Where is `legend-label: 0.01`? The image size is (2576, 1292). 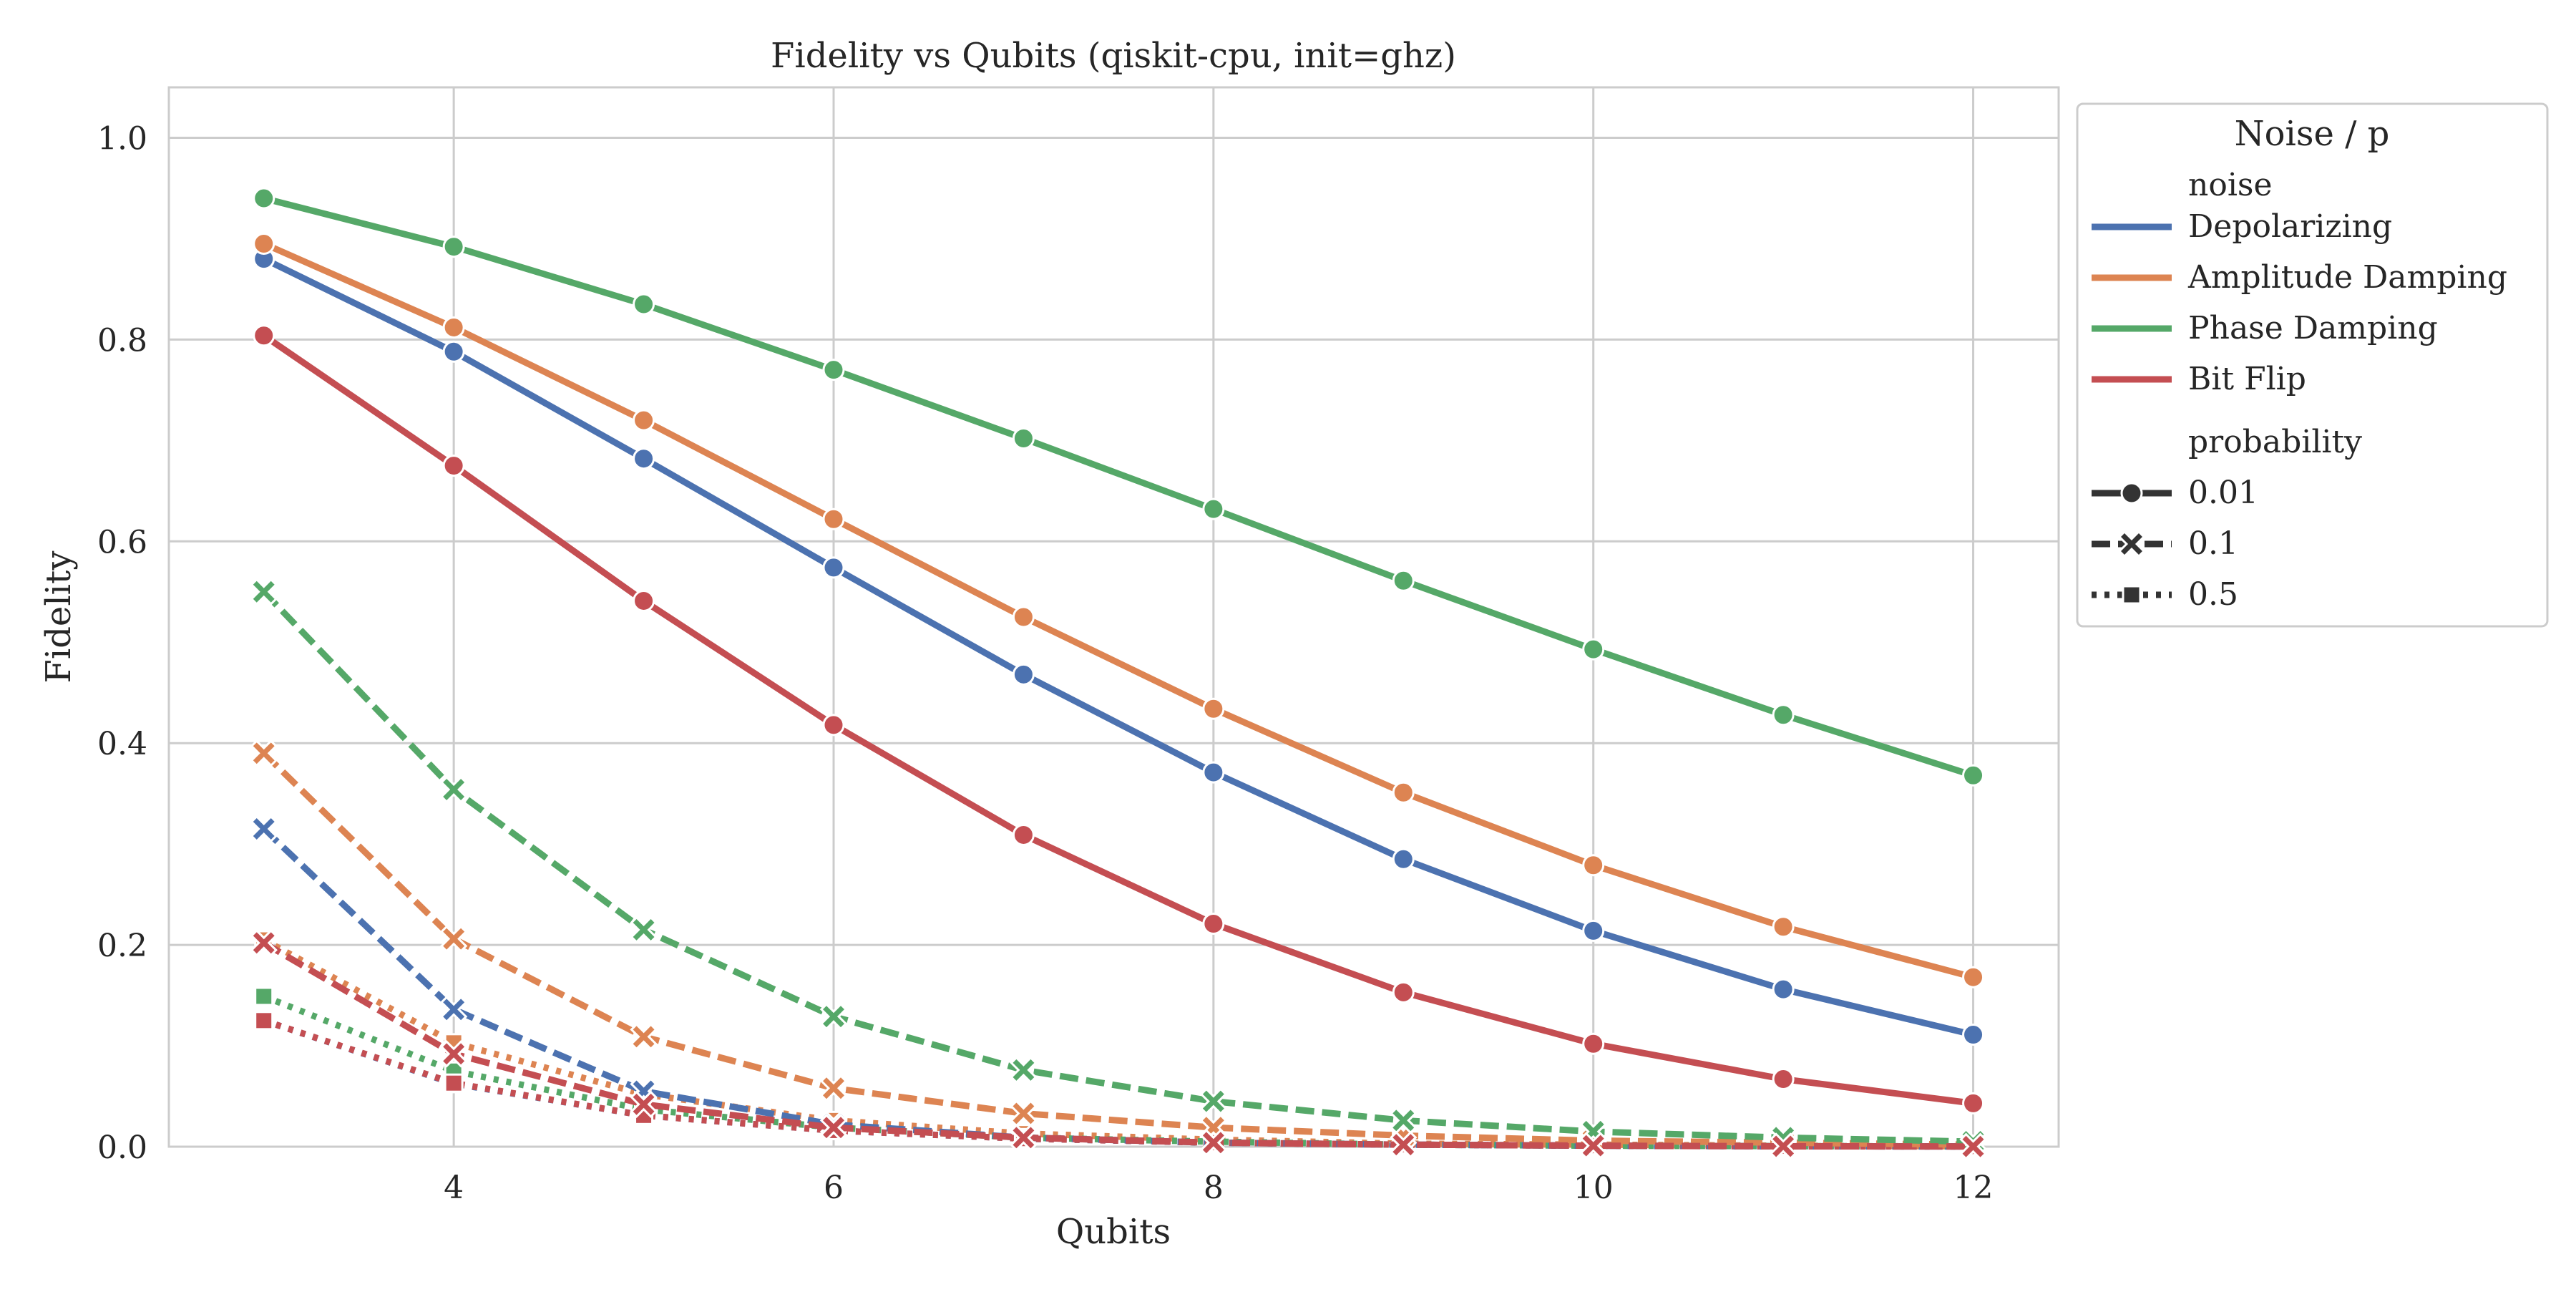
legend-label: 0.01 is located at coordinates (2223, 493).